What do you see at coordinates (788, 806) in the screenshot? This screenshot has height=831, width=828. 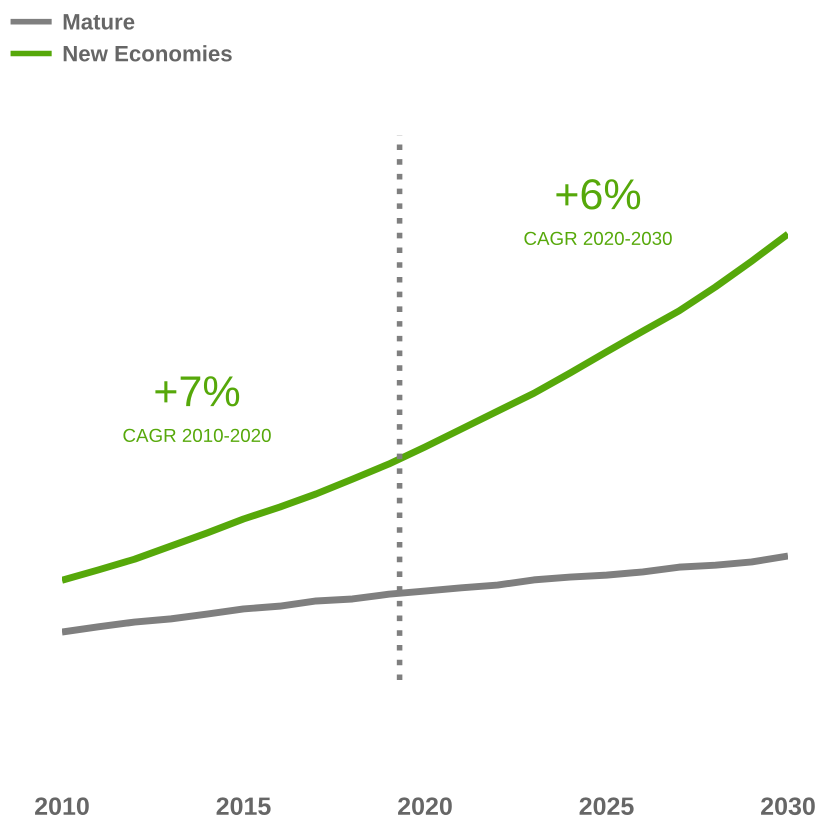 I see `x-tick-label: 2030` at bounding box center [788, 806].